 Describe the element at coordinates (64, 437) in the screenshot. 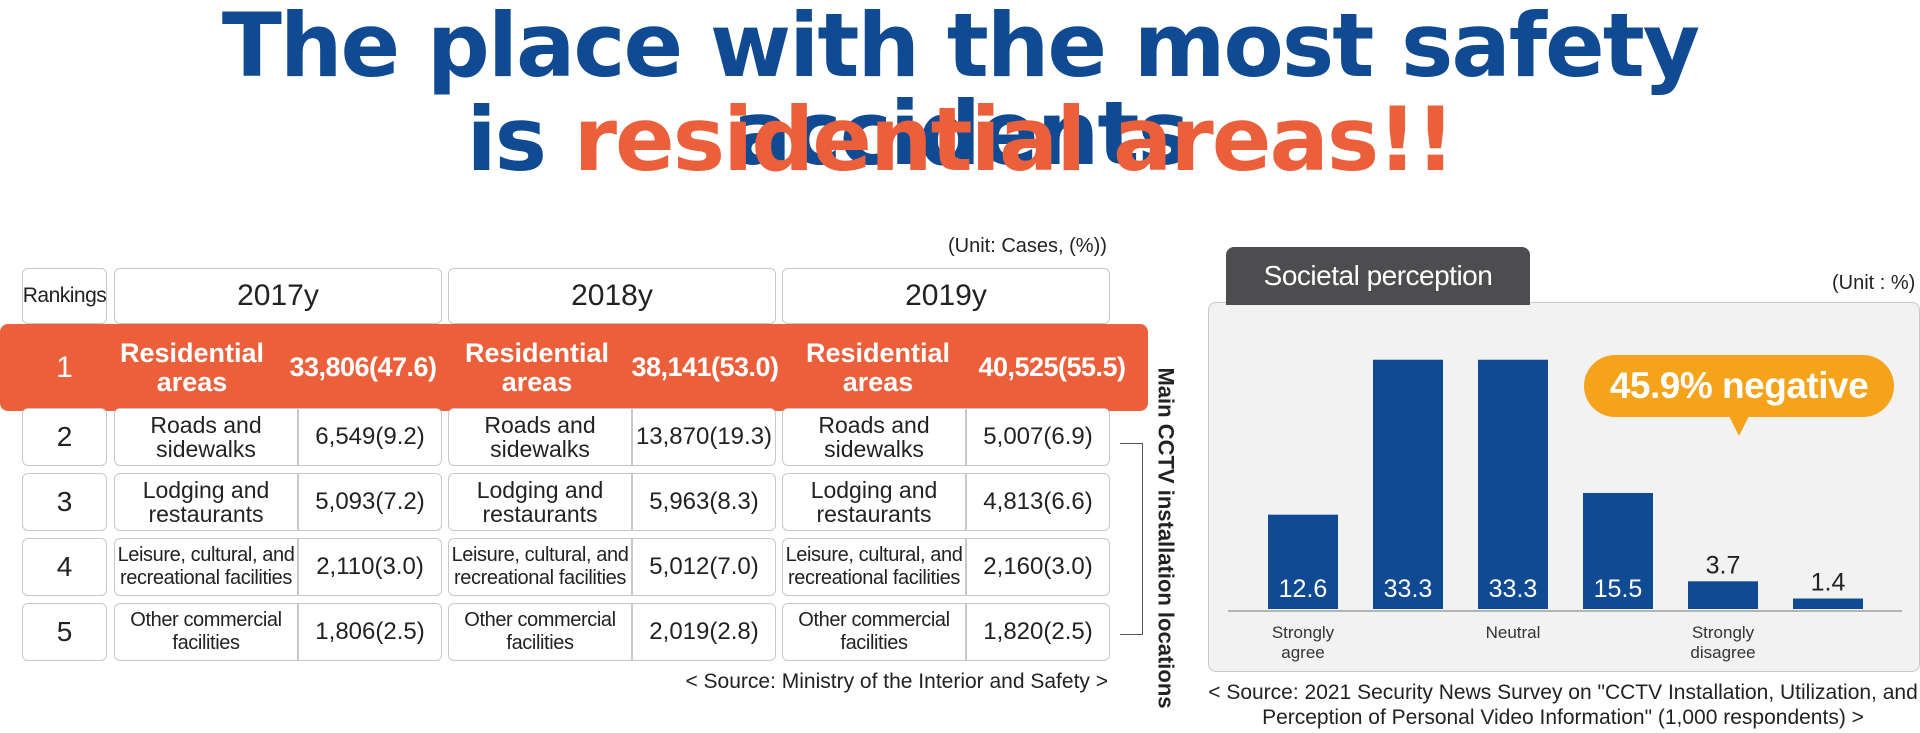

I see `rank-2: 2` at that location.